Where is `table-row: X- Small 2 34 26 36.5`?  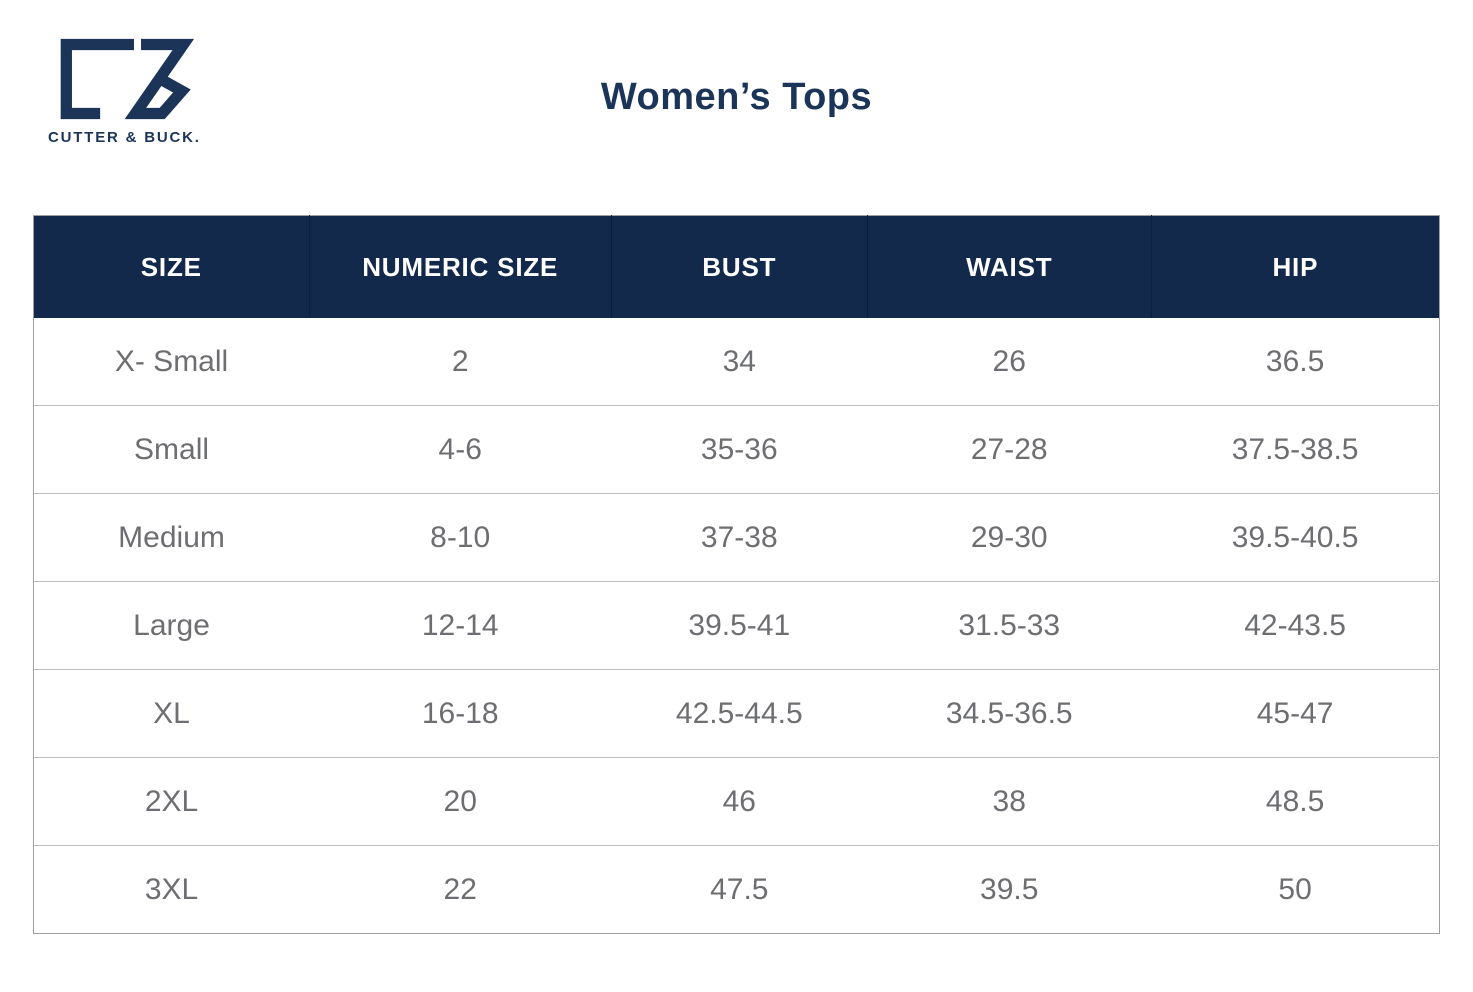
table-row: X- Small 2 34 26 36.5 is located at coordinates (736, 362).